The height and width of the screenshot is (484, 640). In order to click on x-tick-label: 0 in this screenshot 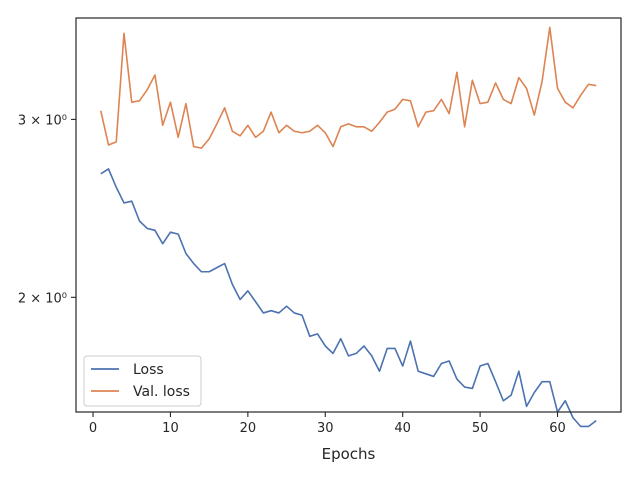, I will do `click(93, 428)`.